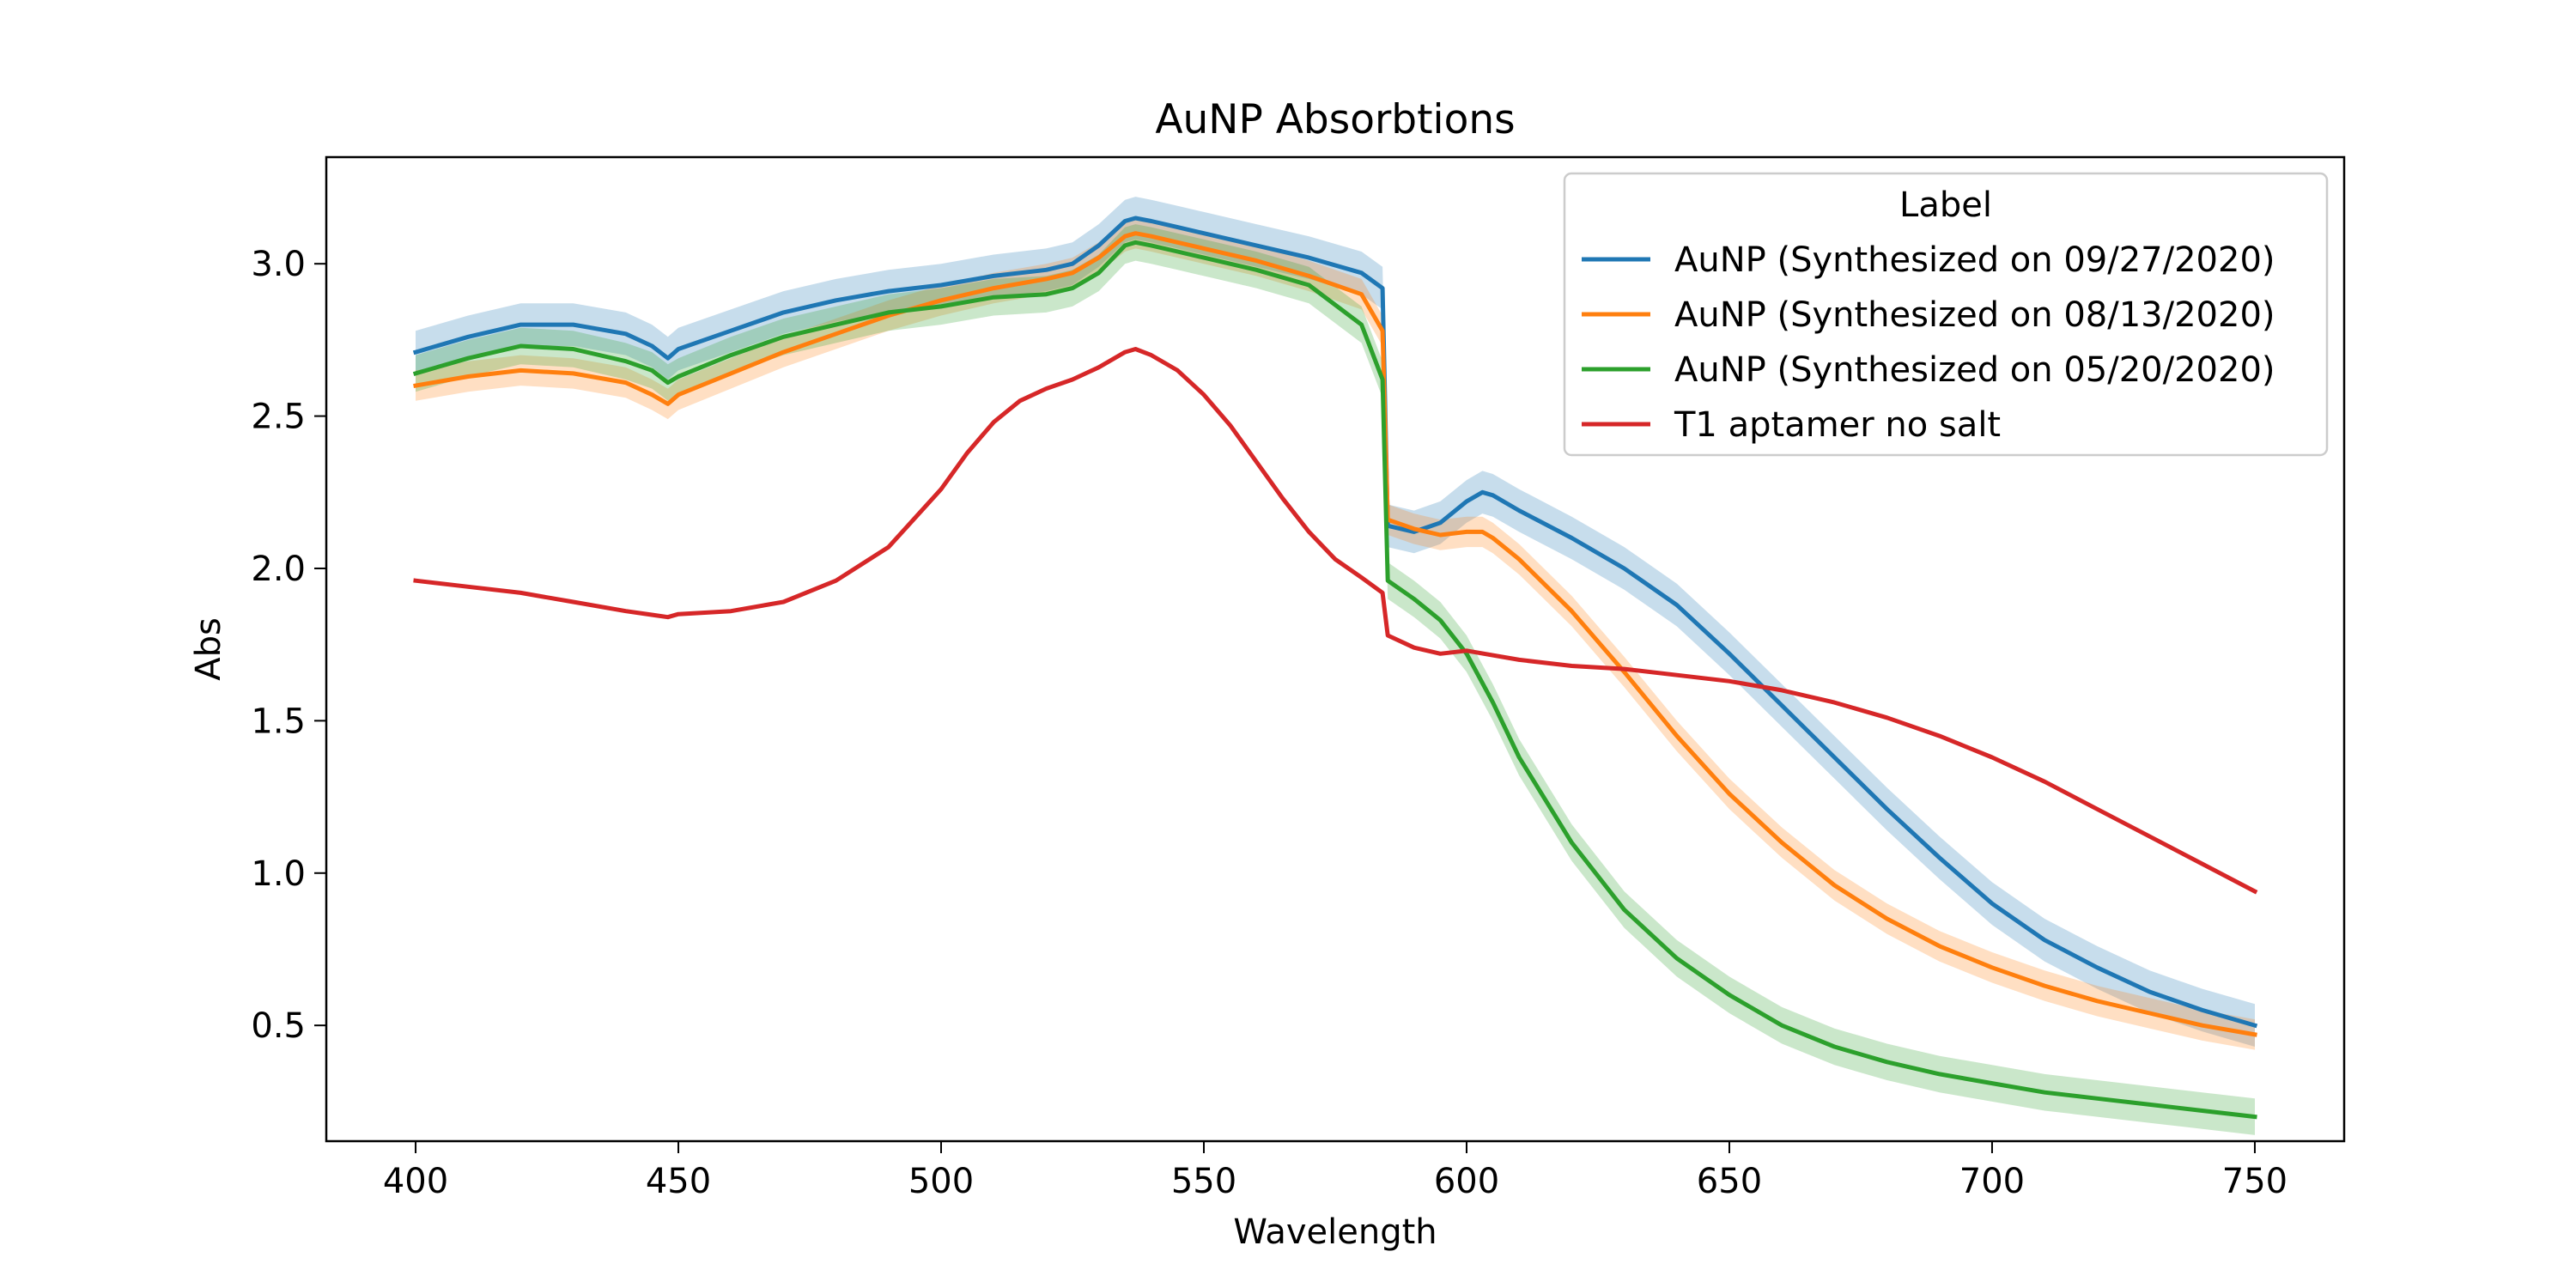  Describe the element at coordinates (1335, 119) in the screenshot. I see `chart-title: AuNP Absorbtions` at that location.